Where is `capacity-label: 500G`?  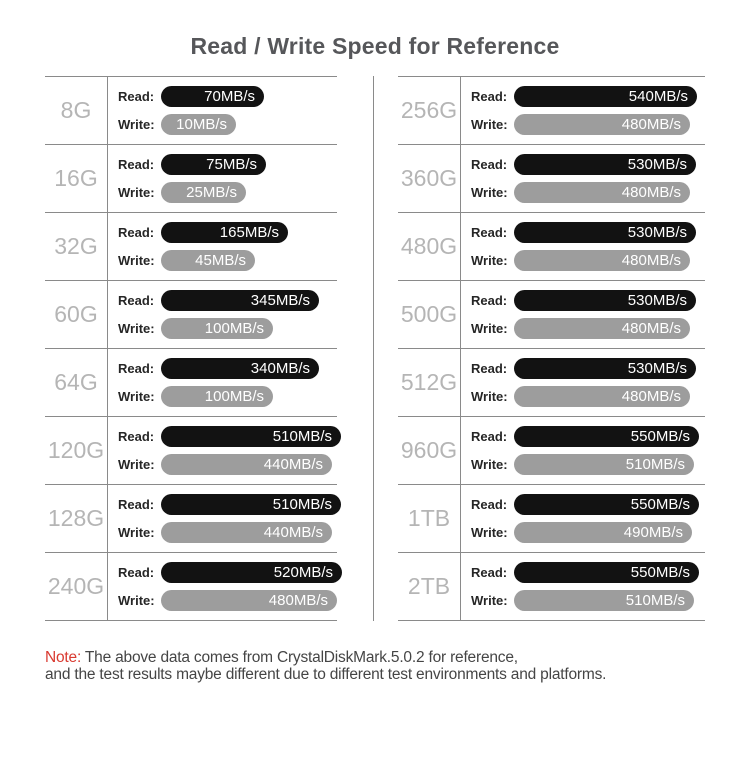 capacity-label: 500G is located at coordinates (429, 314).